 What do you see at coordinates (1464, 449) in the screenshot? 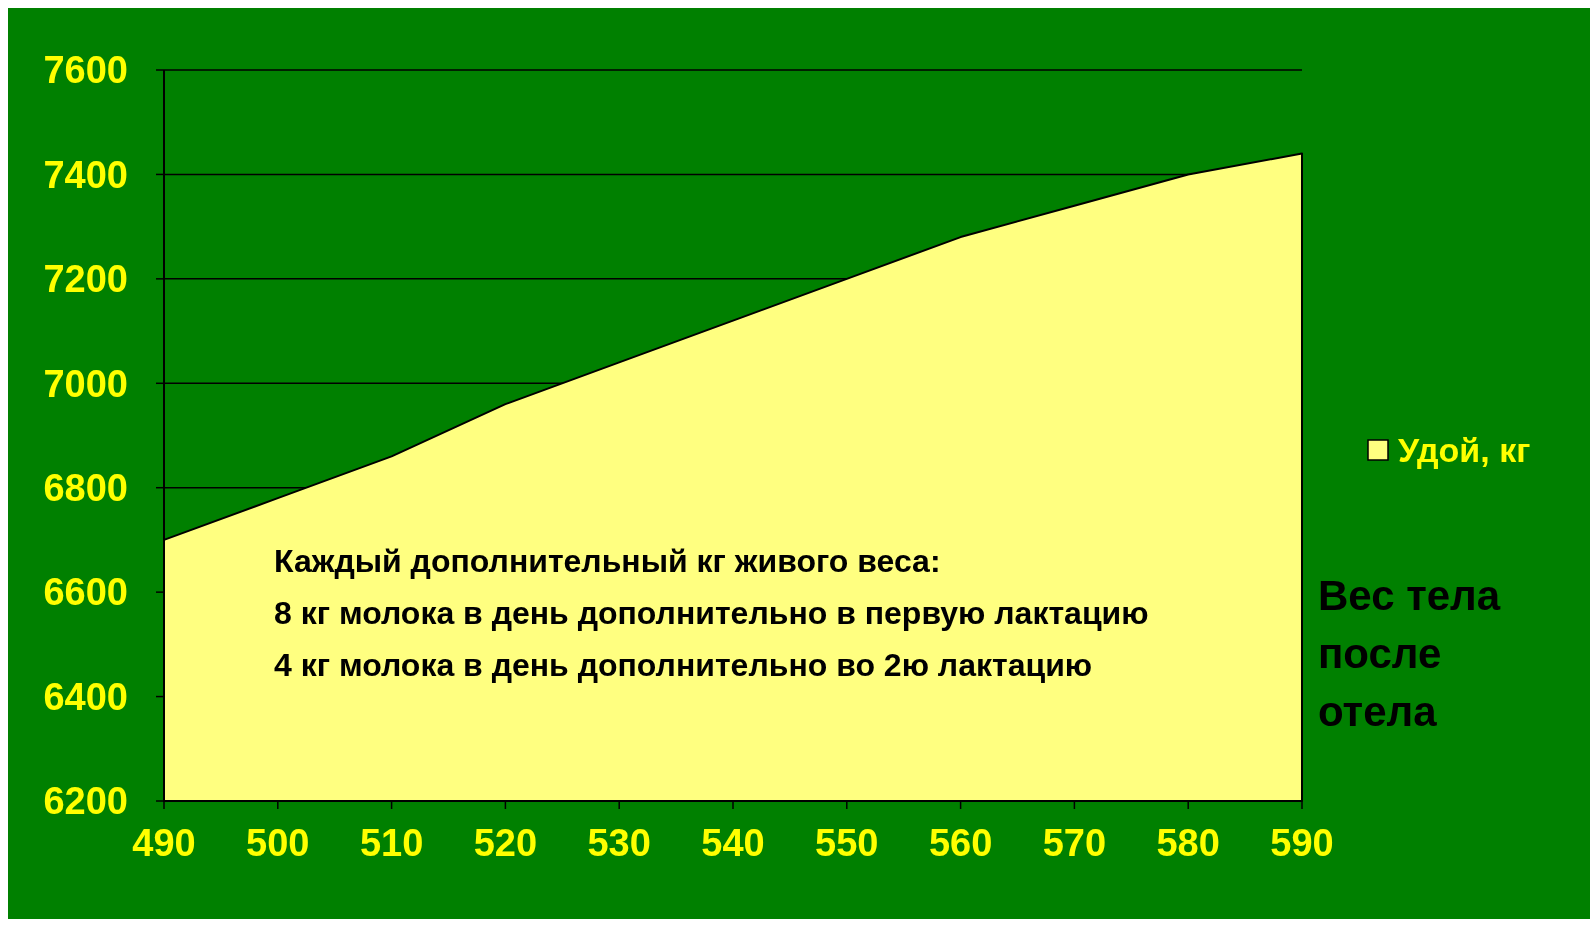
I see `legend-label: Удой, кг` at bounding box center [1464, 449].